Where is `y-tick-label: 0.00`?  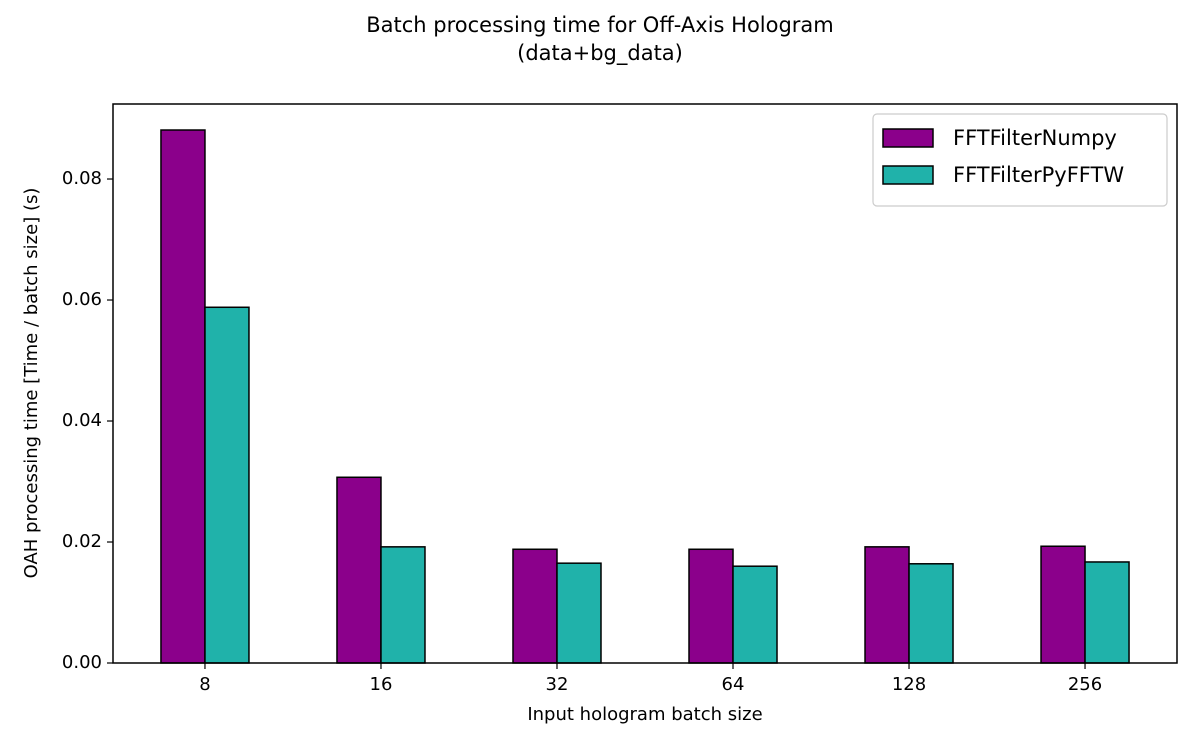
y-tick-label: 0.00 is located at coordinates (82, 662).